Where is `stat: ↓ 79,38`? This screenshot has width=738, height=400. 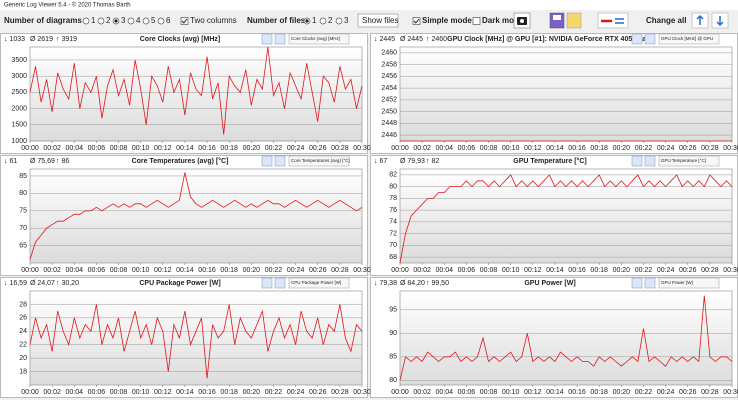 stat: ↓ 79,38 is located at coordinates (385, 283).